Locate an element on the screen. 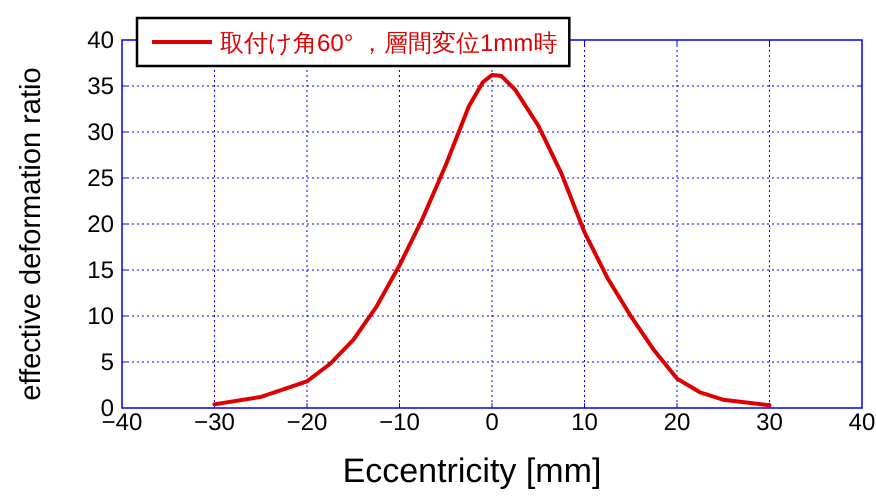  x-tick-label: 20 is located at coordinates (677, 422).